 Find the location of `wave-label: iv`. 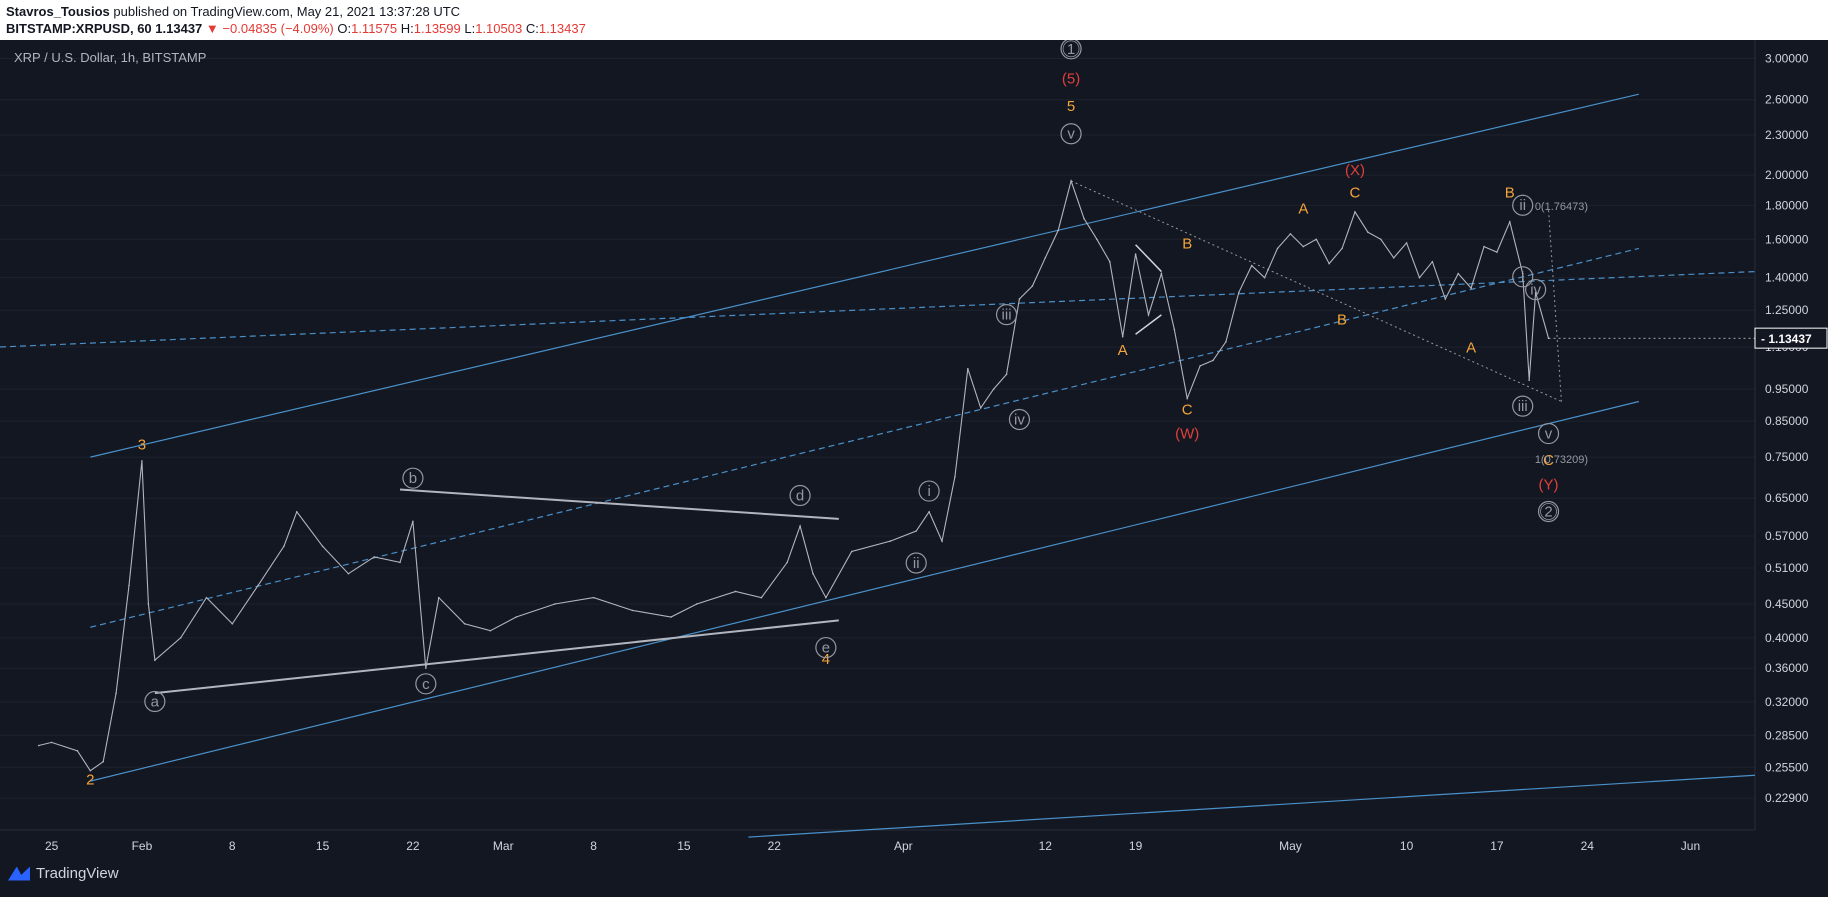

wave-label: iv is located at coordinates (1535, 290).